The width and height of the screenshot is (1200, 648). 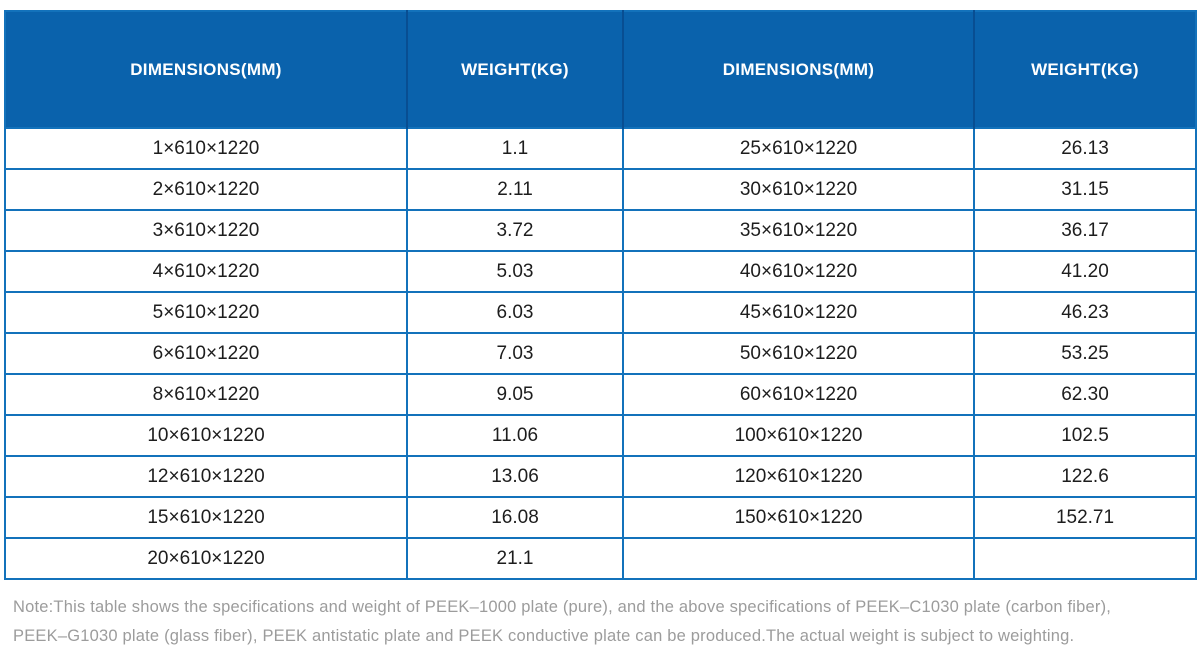 I want to click on dimensions-cell: 1×610×1220, so click(x=206, y=148).